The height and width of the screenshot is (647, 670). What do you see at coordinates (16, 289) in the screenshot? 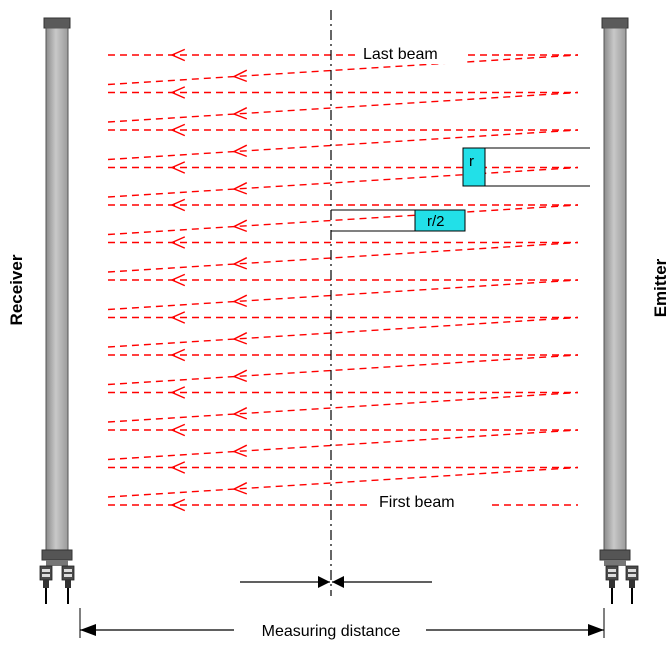
I see `receiver-label: Receiver` at bounding box center [16, 289].